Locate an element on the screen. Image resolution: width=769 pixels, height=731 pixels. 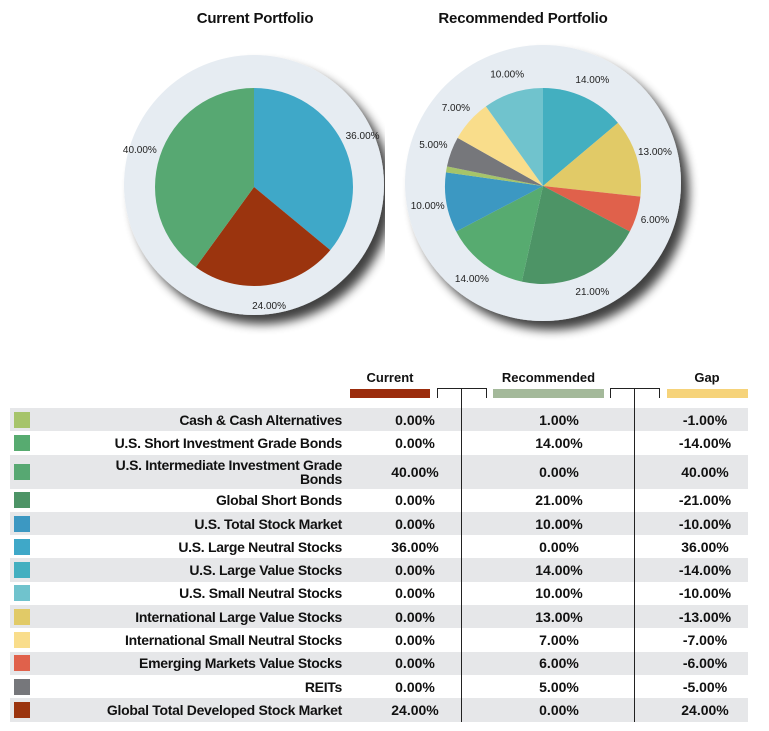
asset-class-name: REITs is located at coordinates (323, 686).